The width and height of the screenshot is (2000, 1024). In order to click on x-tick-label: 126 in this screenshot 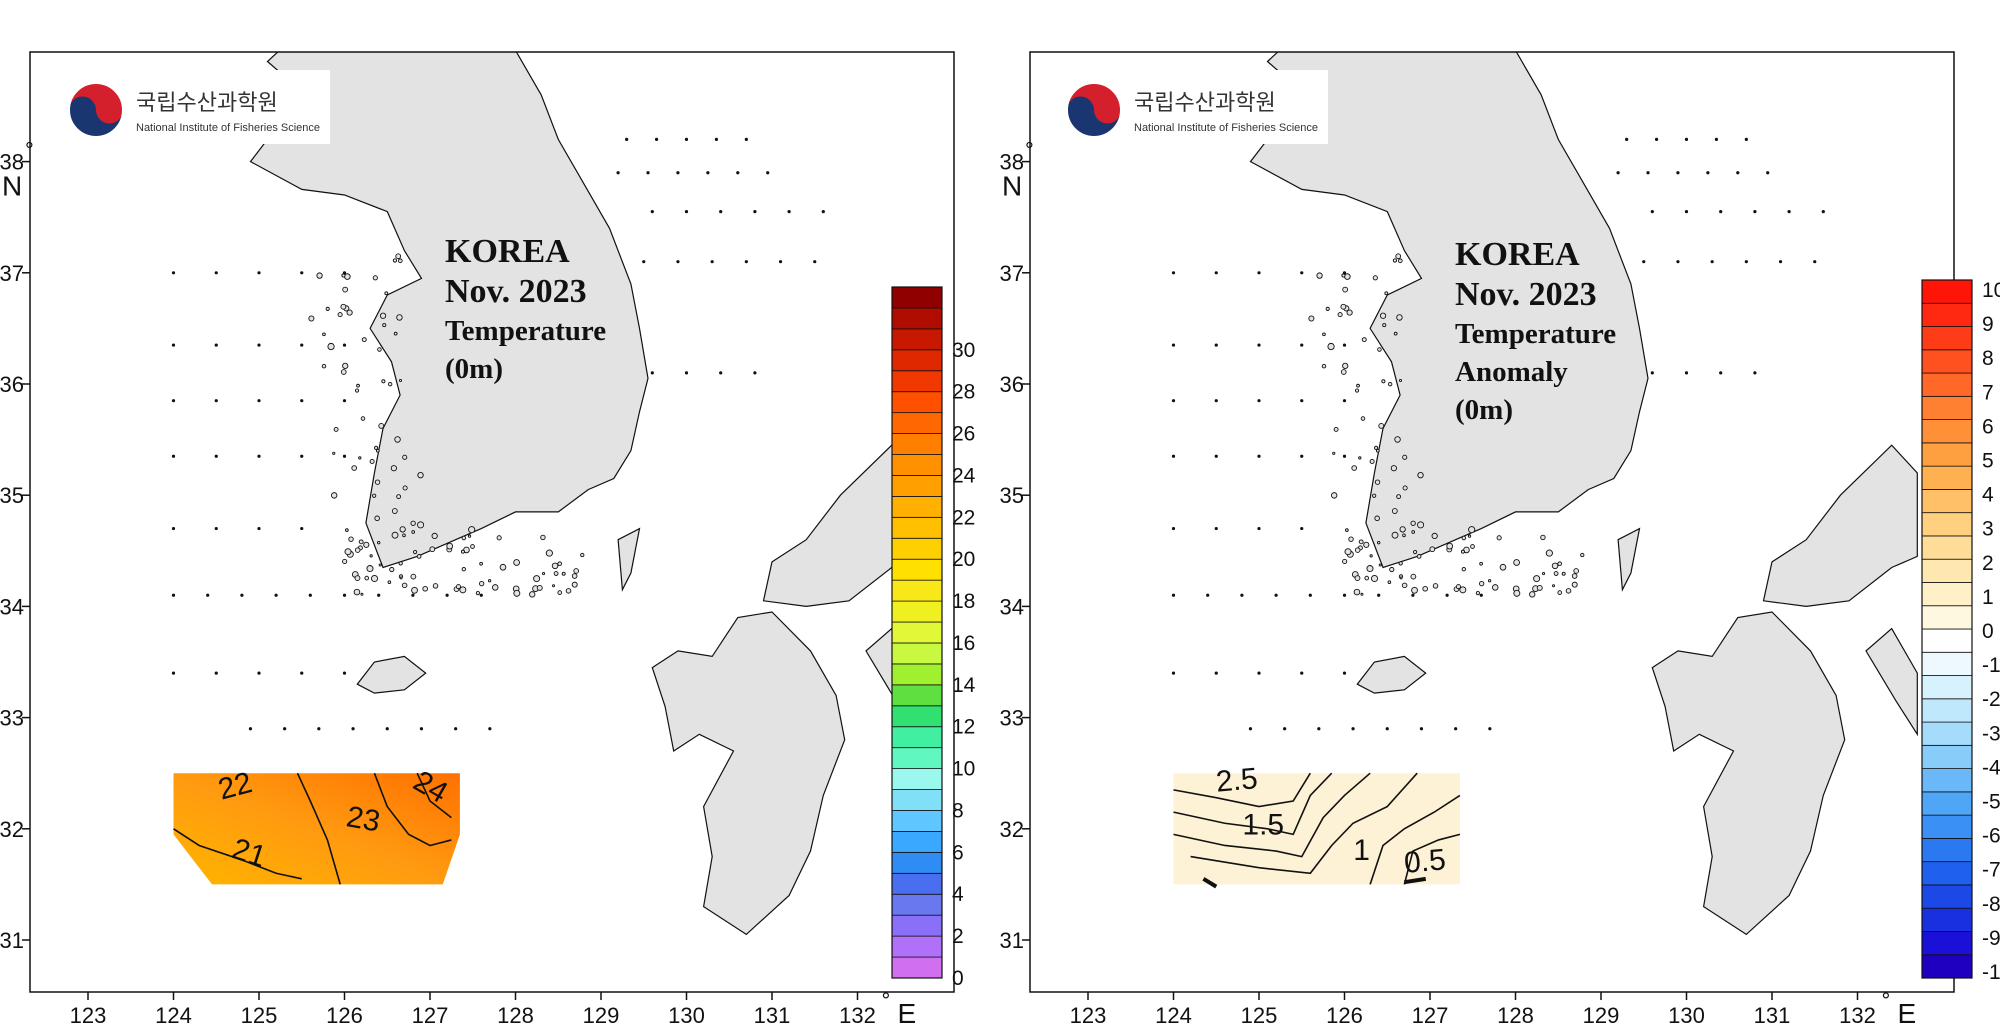, I will do `click(344, 1013)`.